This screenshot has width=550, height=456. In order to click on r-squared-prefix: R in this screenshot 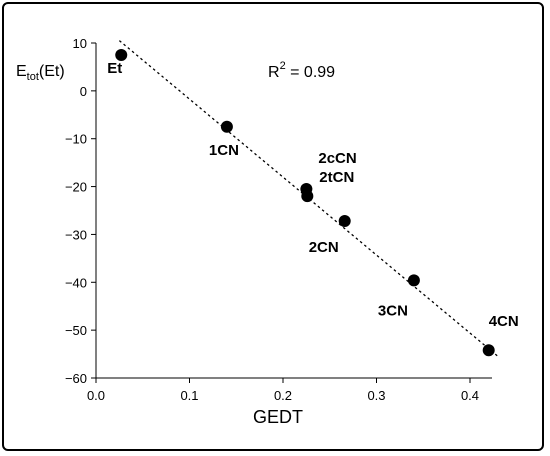, I will do `click(274, 72)`.